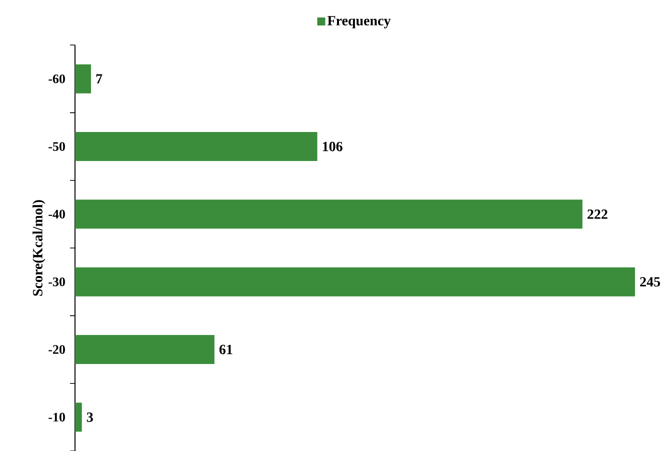  Describe the element at coordinates (225, 349) in the screenshot. I see `data-label: 61` at that location.